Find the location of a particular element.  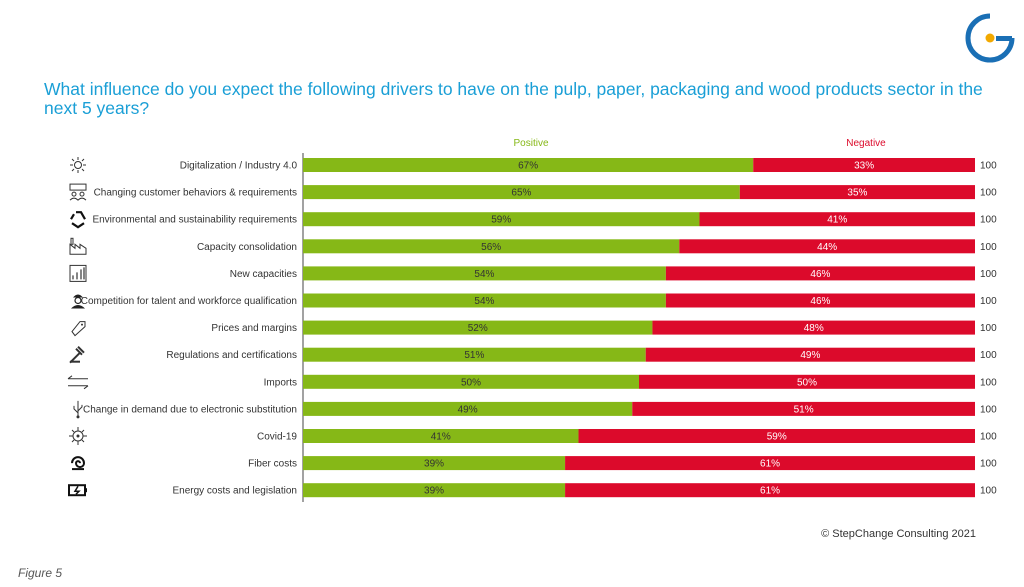

value-label-positive: 49% is located at coordinates (468, 409).